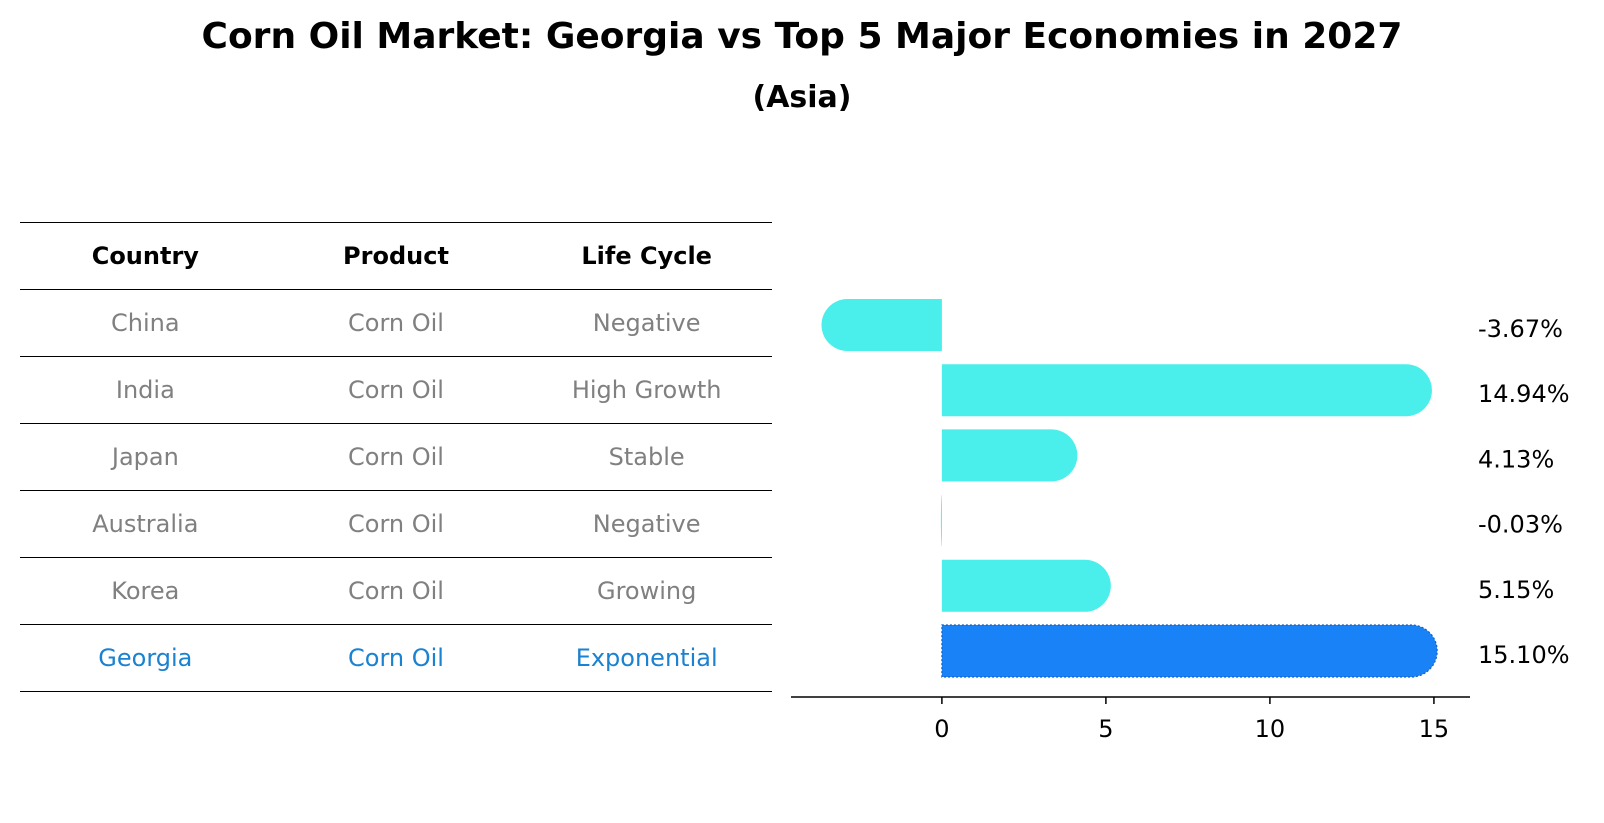 This screenshot has height=823, width=1604. What do you see at coordinates (646, 658) in the screenshot?
I see `cell-life-cycle: Exponential` at bounding box center [646, 658].